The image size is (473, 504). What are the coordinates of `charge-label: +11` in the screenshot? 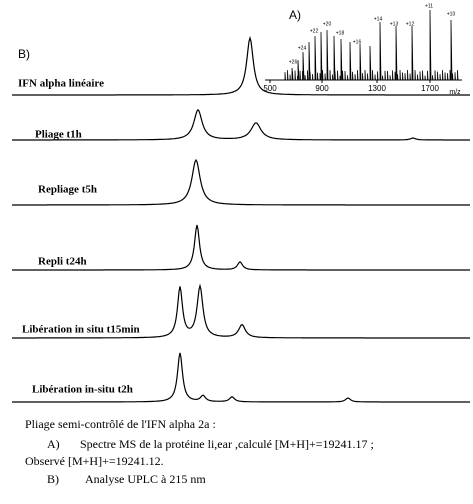 It's located at (429, 6).